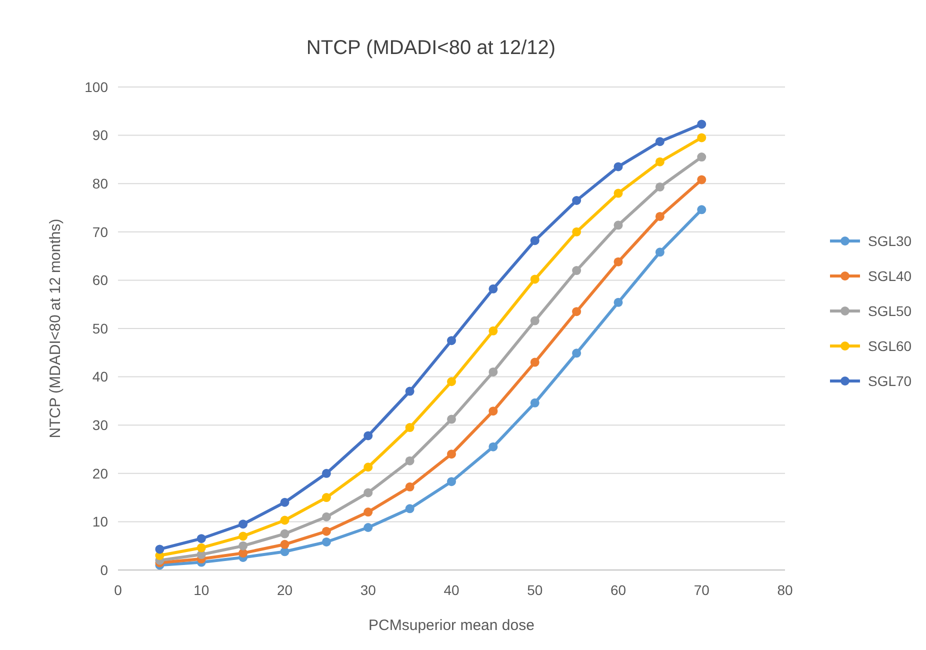  What do you see at coordinates (451, 625) in the screenshot?
I see `x-axis-title: PCMsuperior mean dose` at bounding box center [451, 625].